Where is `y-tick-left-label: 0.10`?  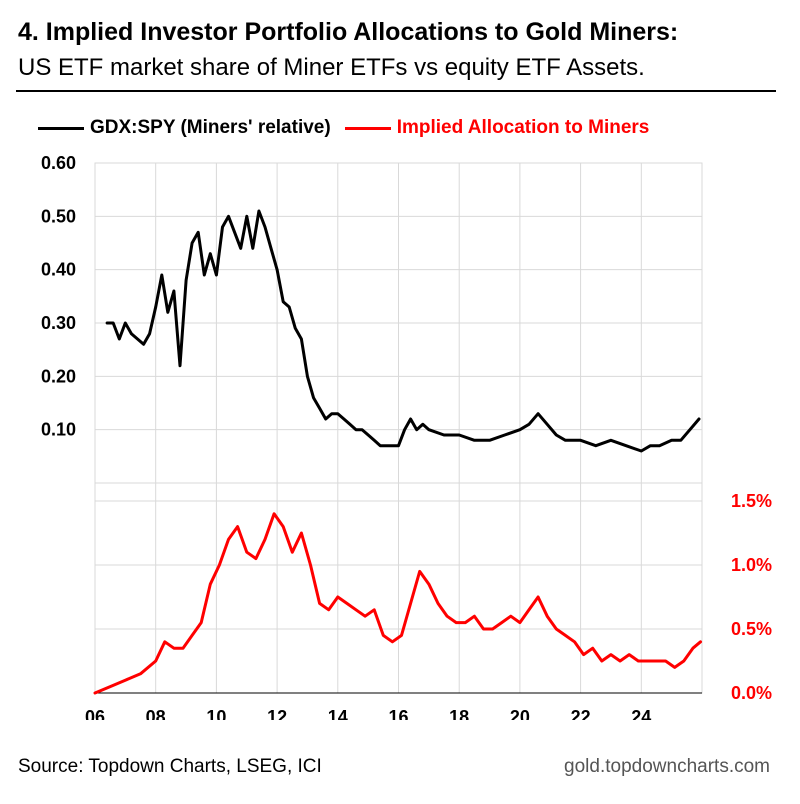
y-tick-left-label: 0.10 is located at coordinates (58, 430).